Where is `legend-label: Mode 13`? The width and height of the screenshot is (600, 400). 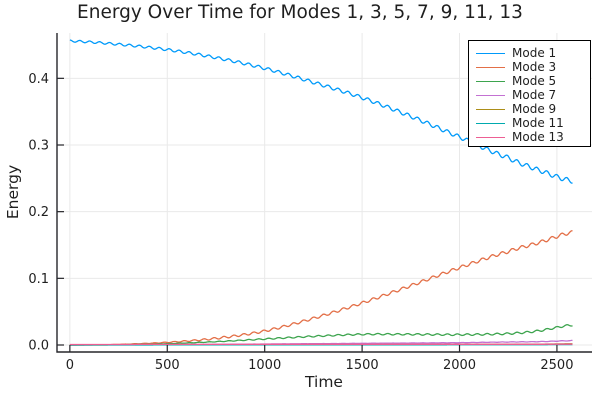 legend-label: Mode 13 is located at coordinates (538, 137).